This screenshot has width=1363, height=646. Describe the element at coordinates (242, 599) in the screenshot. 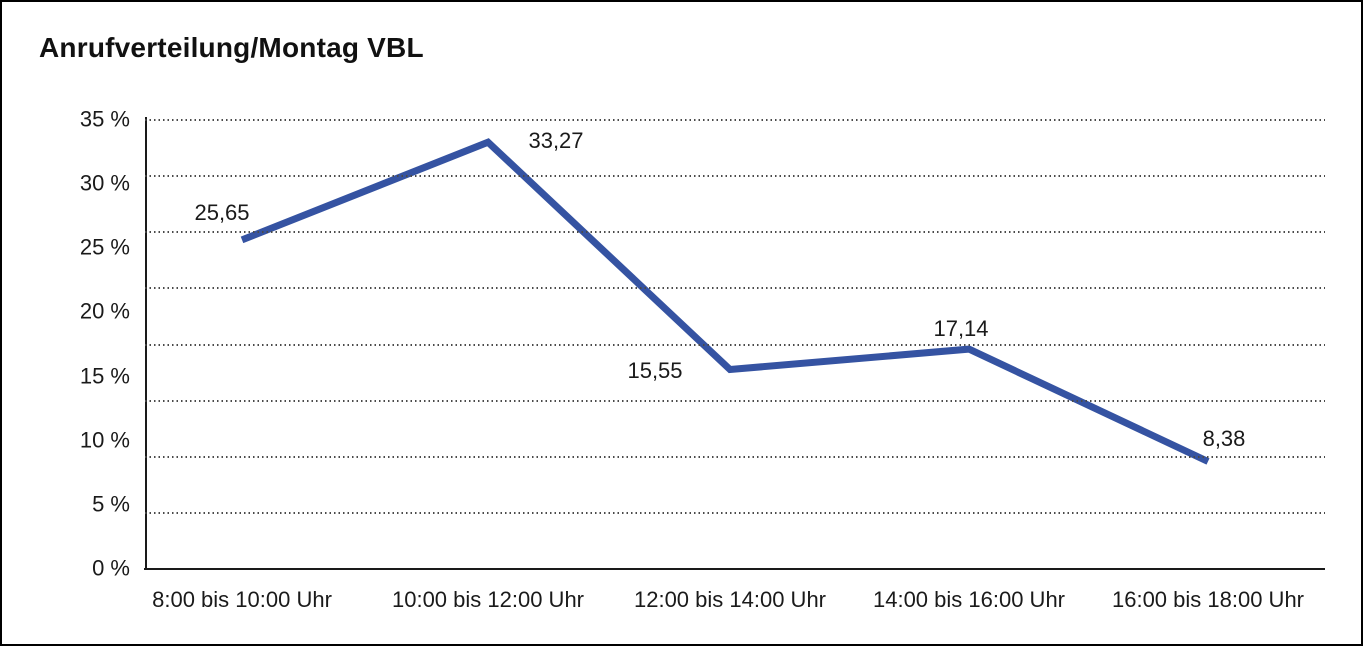

I see `x-axis-category-label: 8:00 bis 10:00 Uhr` at that location.